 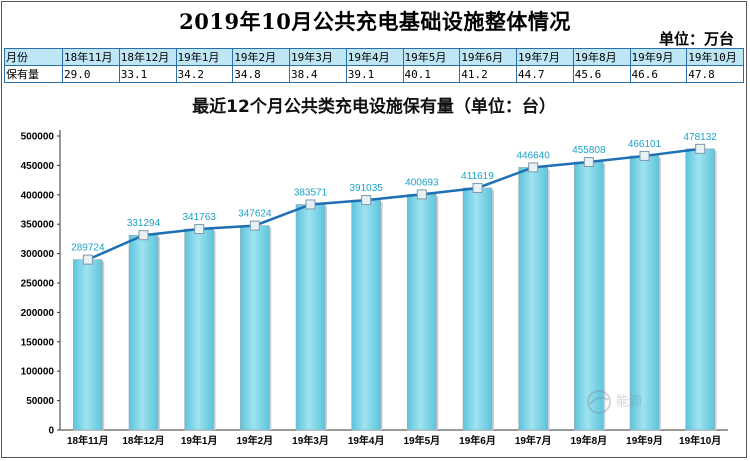 I want to click on data-label: 289724, so click(x=88, y=248).